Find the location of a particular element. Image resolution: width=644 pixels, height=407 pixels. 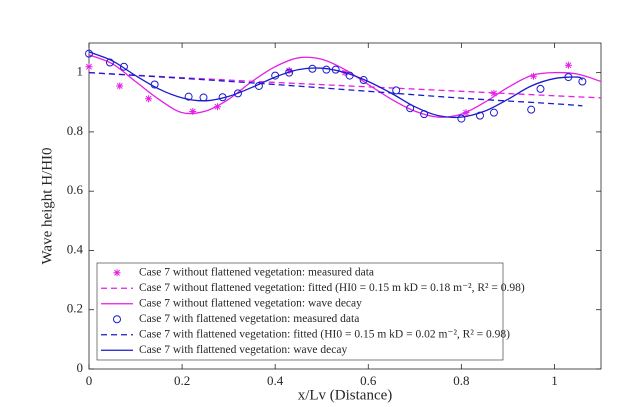

x-tick-label: 0.8 is located at coordinates (461, 380).